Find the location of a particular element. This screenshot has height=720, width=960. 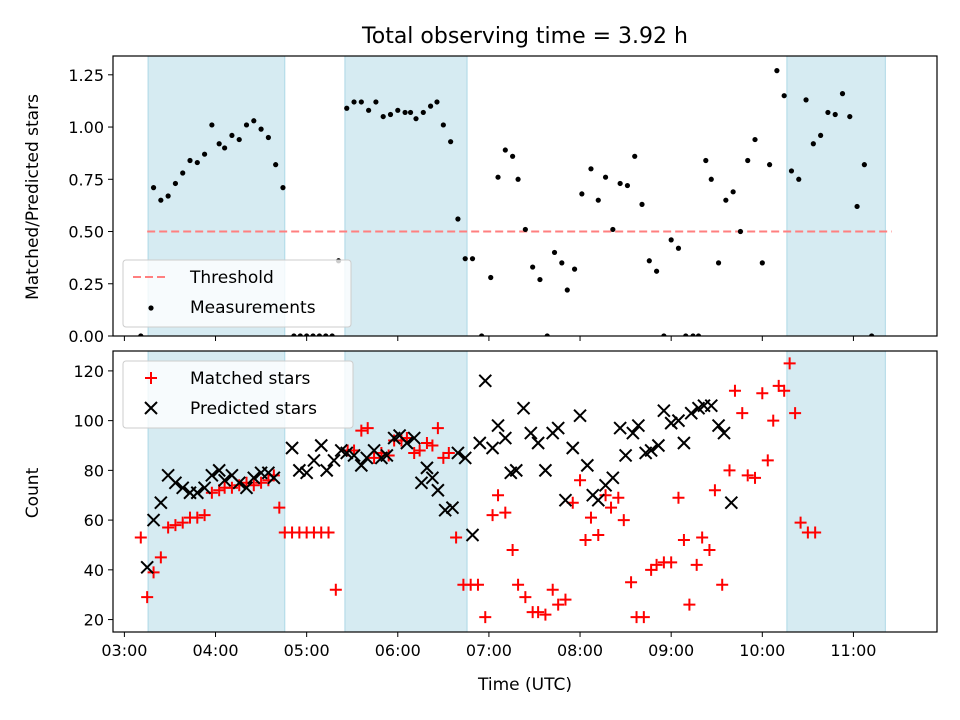

bottom-x-tick-label-1: 04:00 is located at coordinates (215, 650).